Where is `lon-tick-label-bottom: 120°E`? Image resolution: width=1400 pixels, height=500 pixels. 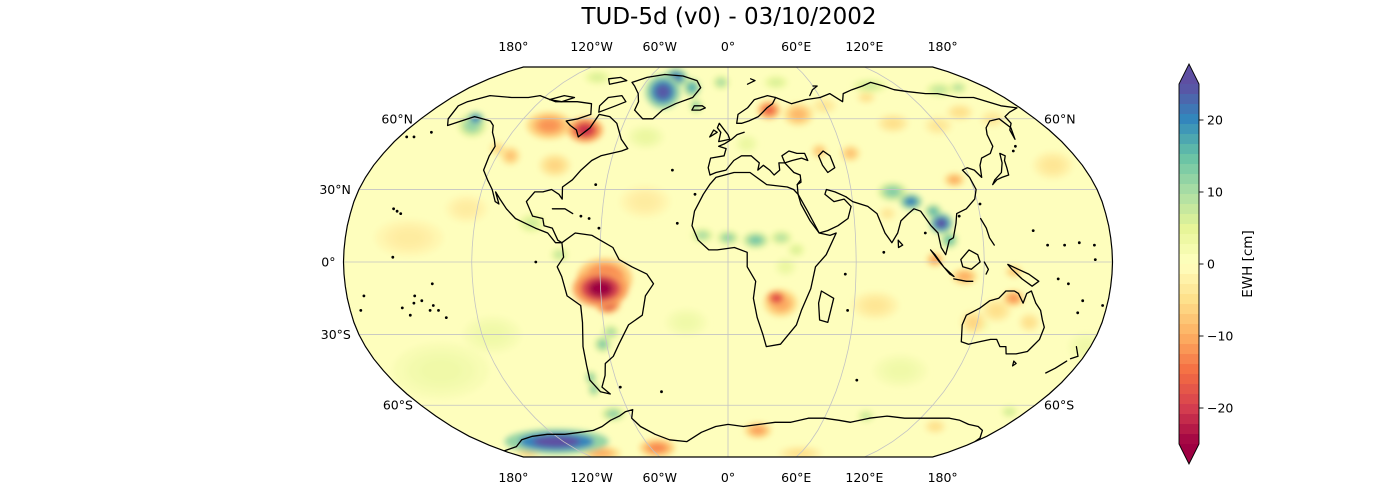 lon-tick-label-bottom: 120°E is located at coordinates (864, 477).